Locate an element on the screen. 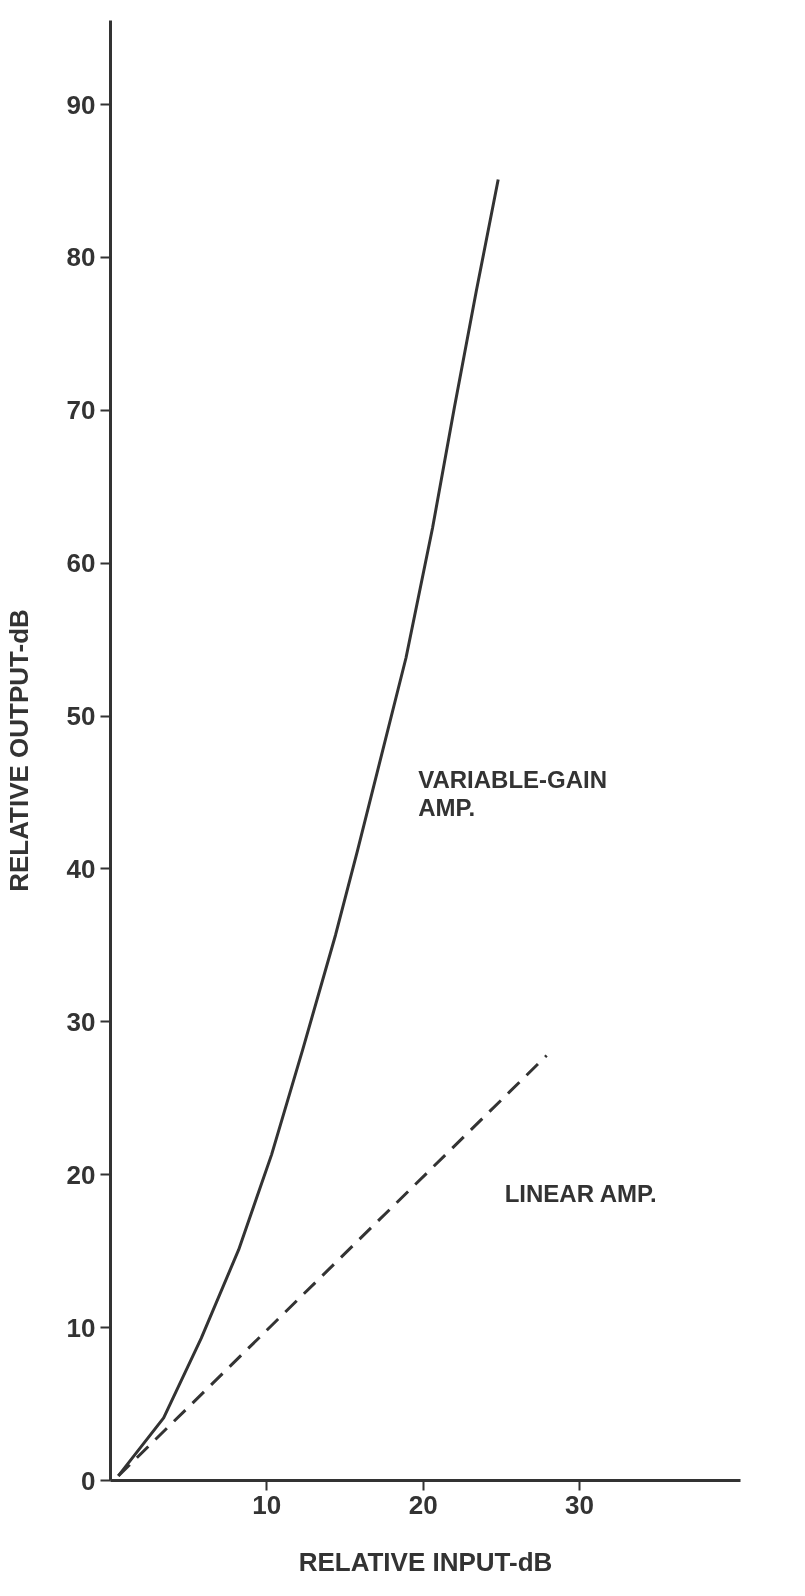  y-tick-label: 40 is located at coordinates (81, 868).